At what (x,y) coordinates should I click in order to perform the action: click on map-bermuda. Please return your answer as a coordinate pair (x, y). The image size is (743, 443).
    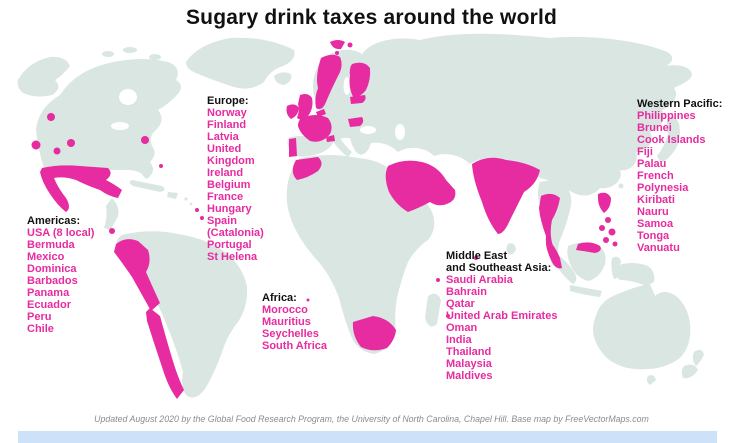
    Looking at the image, I should click on (161, 166).